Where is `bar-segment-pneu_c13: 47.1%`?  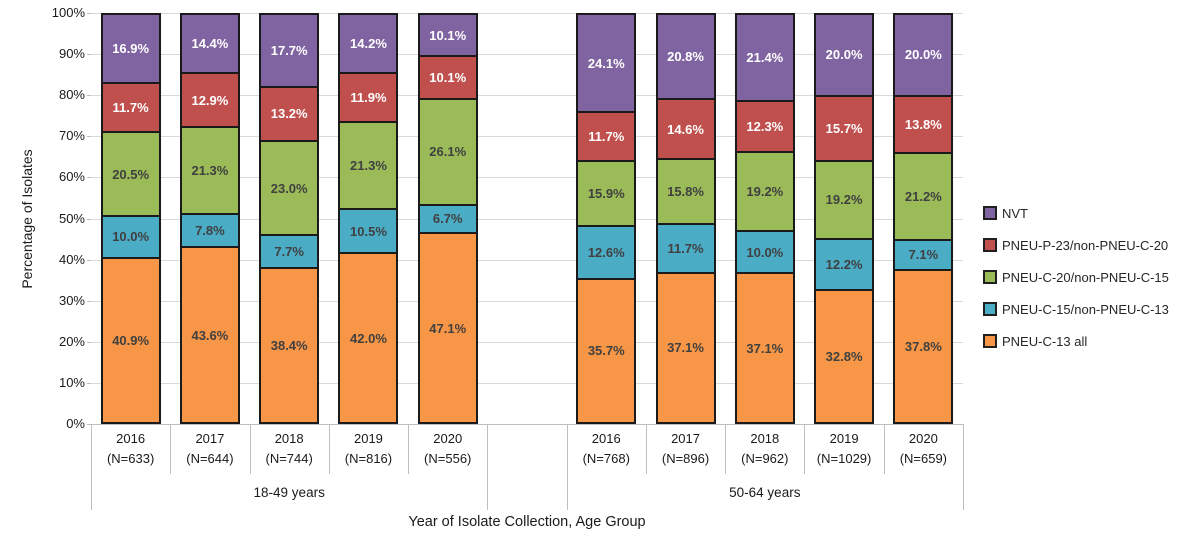 bar-segment-pneu_c13: 47.1% is located at coordinates (447, 328).